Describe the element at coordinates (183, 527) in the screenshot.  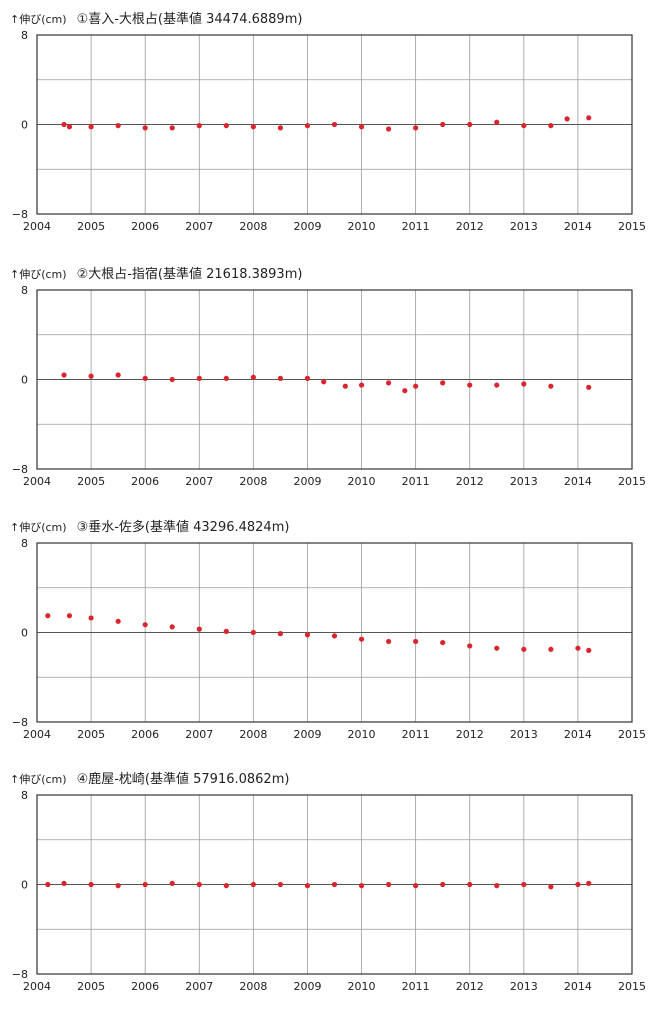
I see `chart-title: ③垂水-佐多(基準値 43296.4824m)` at that location.